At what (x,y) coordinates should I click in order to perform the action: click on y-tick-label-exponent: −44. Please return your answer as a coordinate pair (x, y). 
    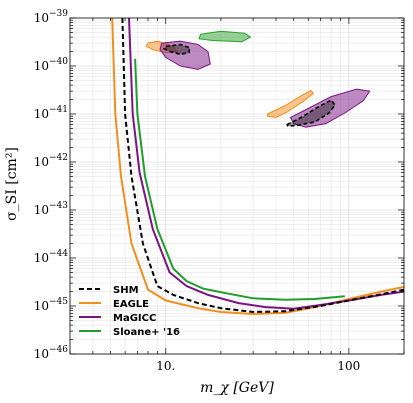
    Looking at the image, I should click on (58, 254).